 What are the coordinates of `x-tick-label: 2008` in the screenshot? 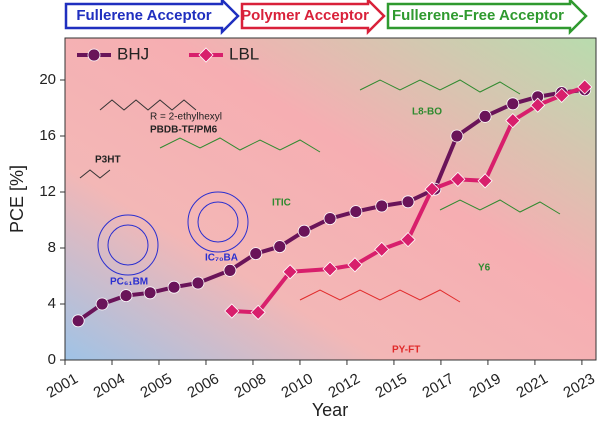 It's located at (250, 385).